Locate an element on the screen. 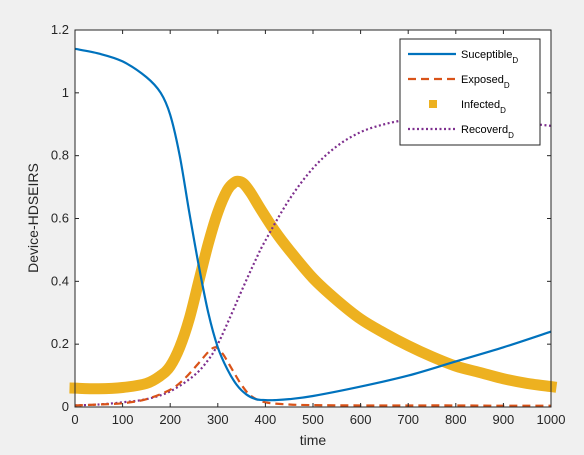 The height and width of the screenshot is (455, 584). y-tick-label: 0.2 is located at coordinates (60, 343).